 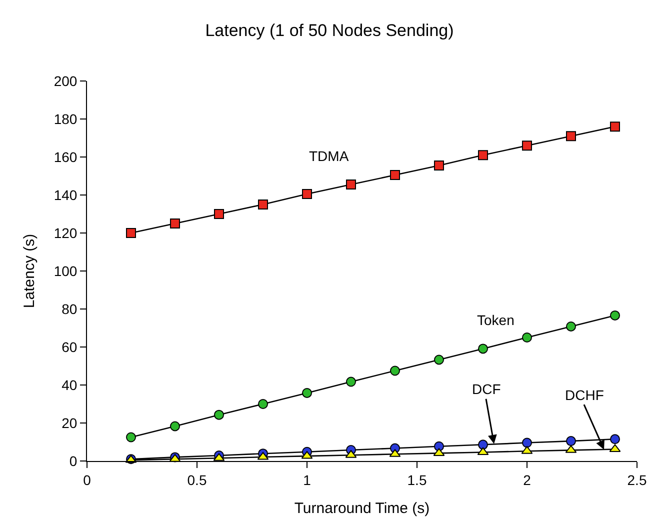 I want to click on y-tick-label: 200, so click(x=66, y=80).